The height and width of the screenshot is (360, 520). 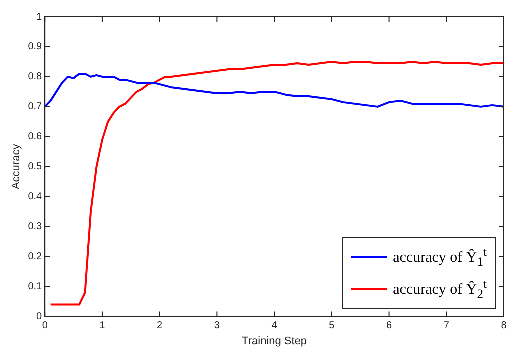 What do you see at coordinates (35, 287) in the screenshot?
I see `y-tick-label: 0.1` at bounding box center [35, 287].